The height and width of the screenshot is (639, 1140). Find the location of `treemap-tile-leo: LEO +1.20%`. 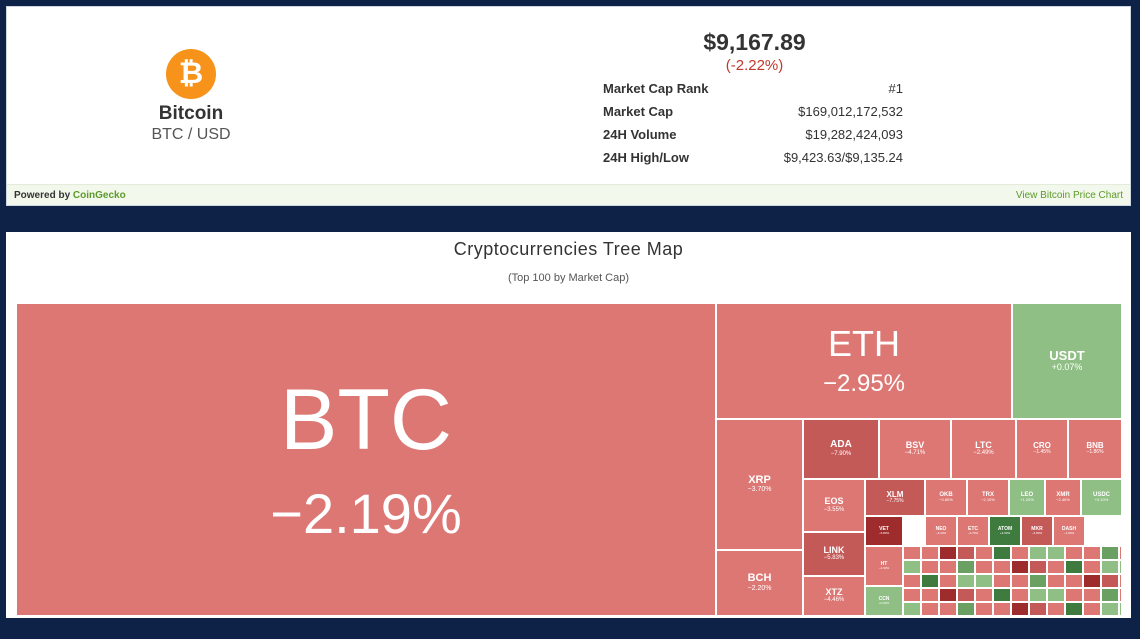

treemap-tile-leo: LEO +1.20% is located at coordinates (1027, 497).